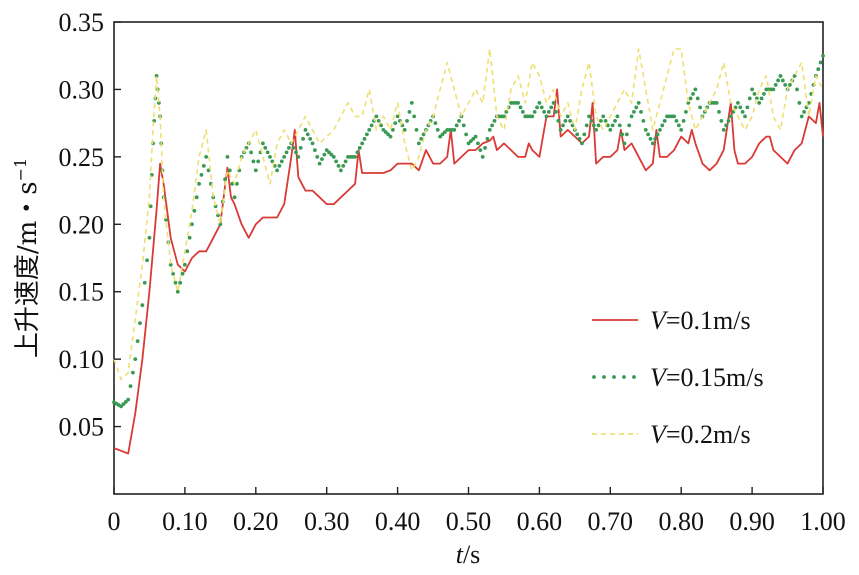 This screenshot has width=859, height=575. I want to click on legend-1-swatch, so click(624, 377).